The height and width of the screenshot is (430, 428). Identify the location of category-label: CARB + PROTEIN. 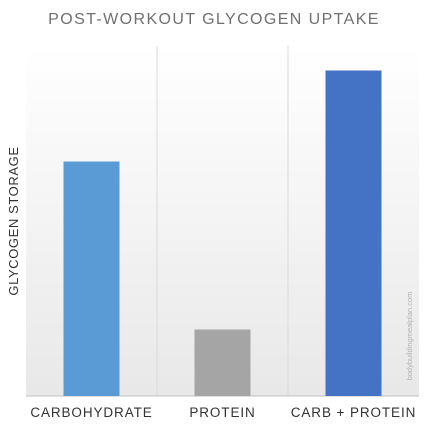
(354, 412).